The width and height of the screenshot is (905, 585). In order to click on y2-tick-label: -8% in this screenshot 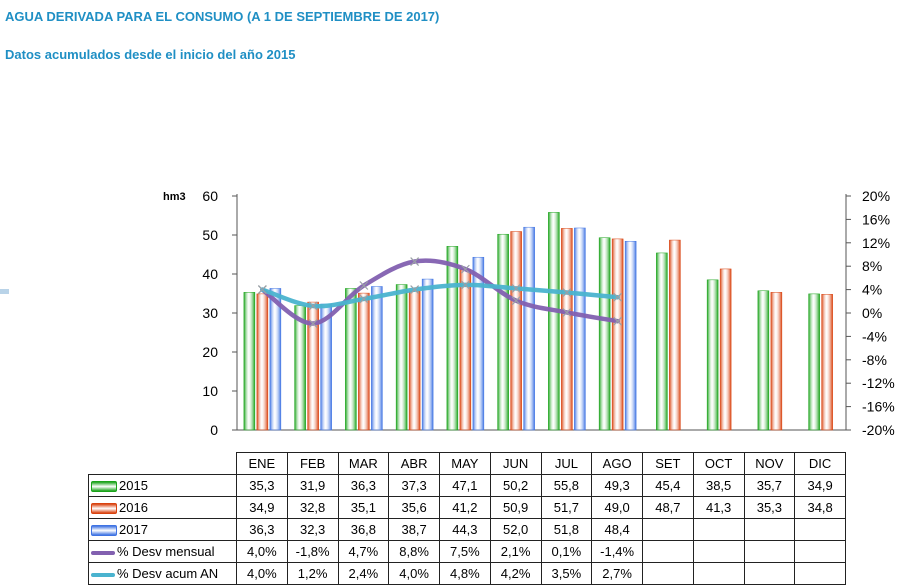, I will do `click(874, 360)`.